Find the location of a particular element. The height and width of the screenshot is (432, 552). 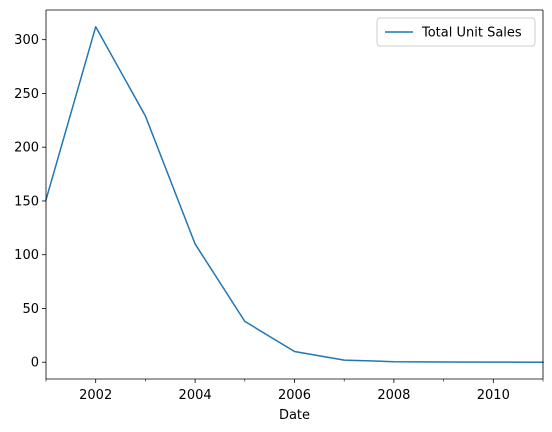

x-tick-label: 2008 is located at coordinates (393, 395).